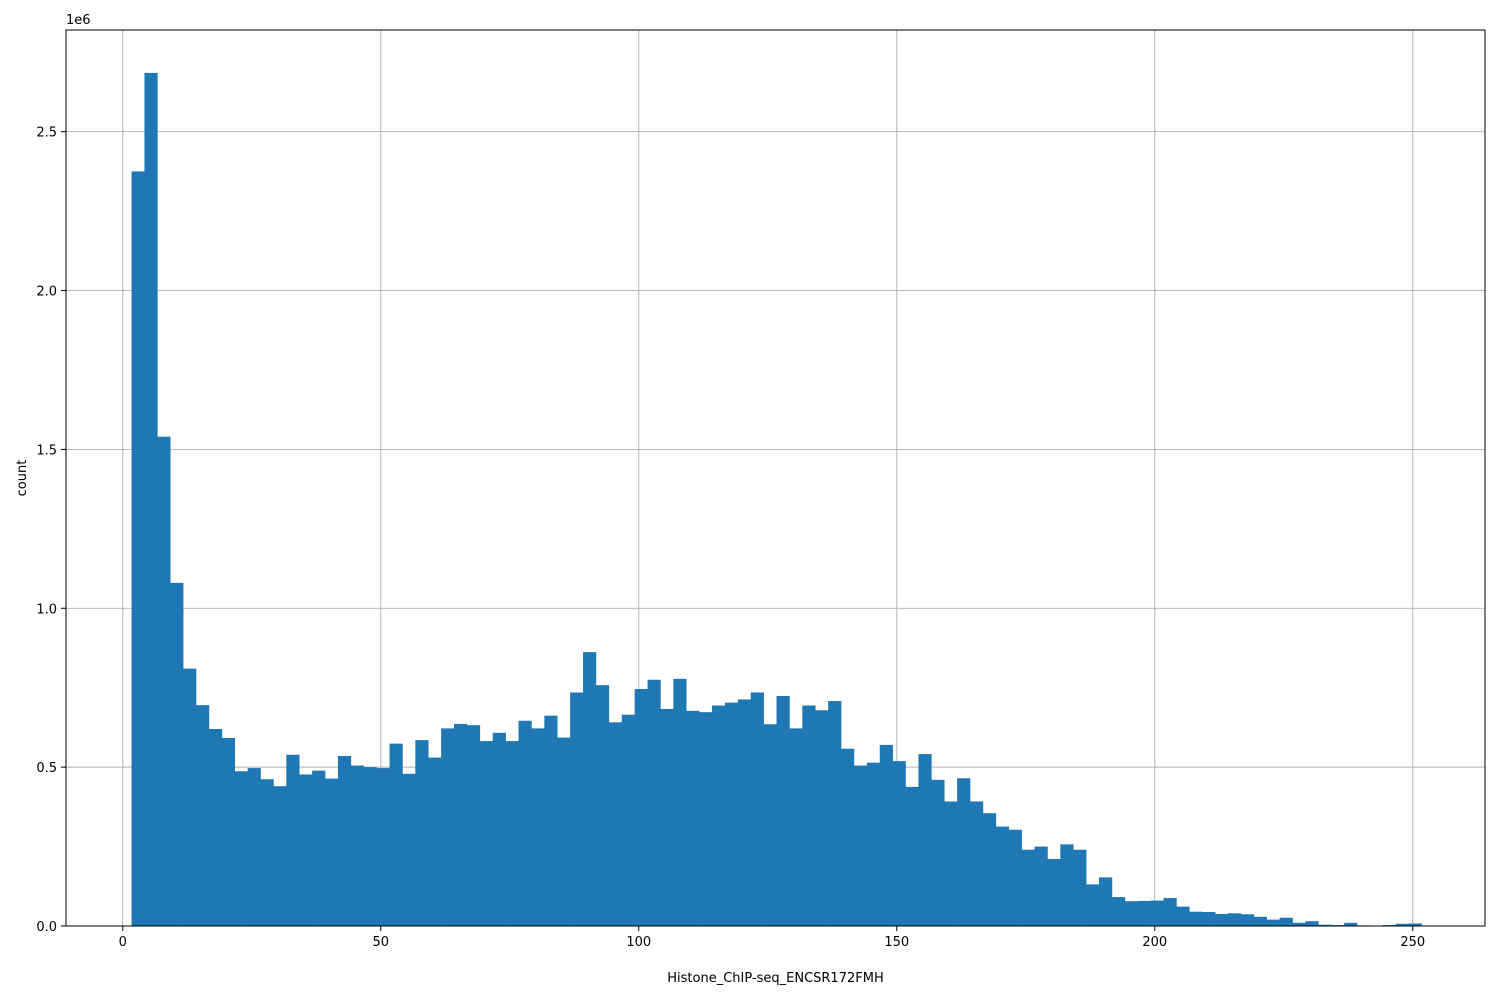 This screenshot has height=1004, width=1500. Describe the element at coordinates (123, 942) in the screenshot. I see `x-tick-label-0: 0` at that location.